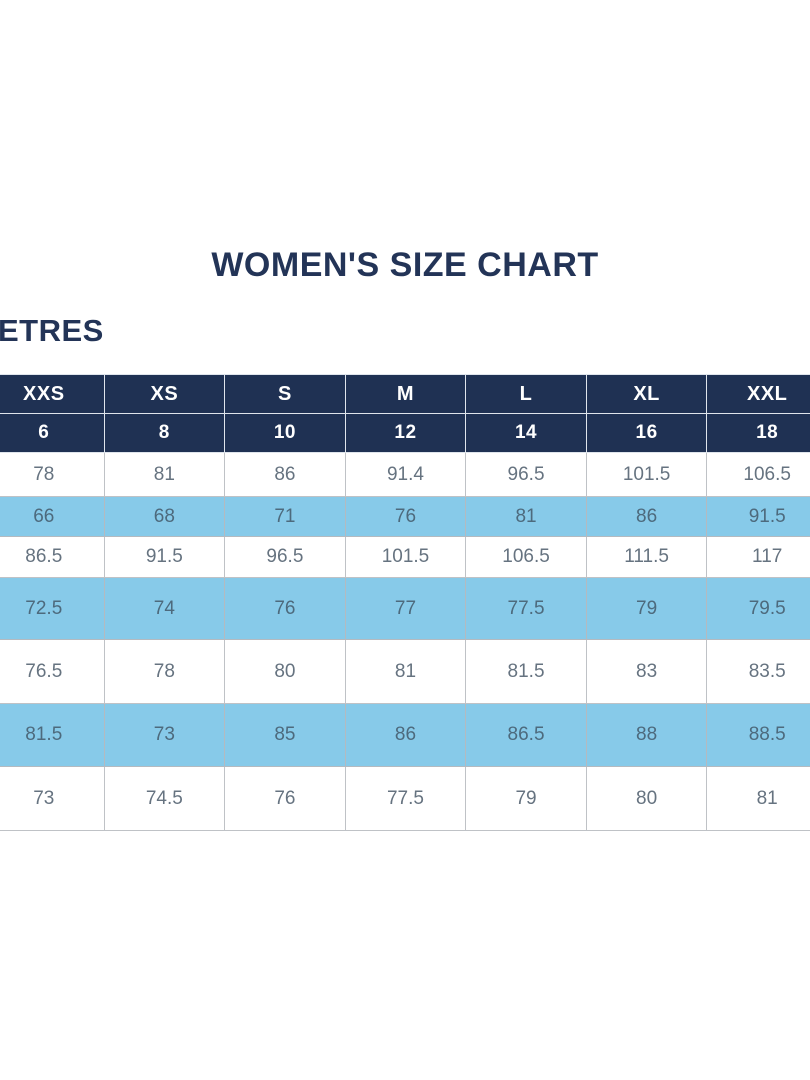 Image resolution: width=810 pixels, height=1080 pixels. What do you see at coordinates (164, 516) in the screenshot?
I see `size-value-cell: 68` at bounding box center [164, 516].